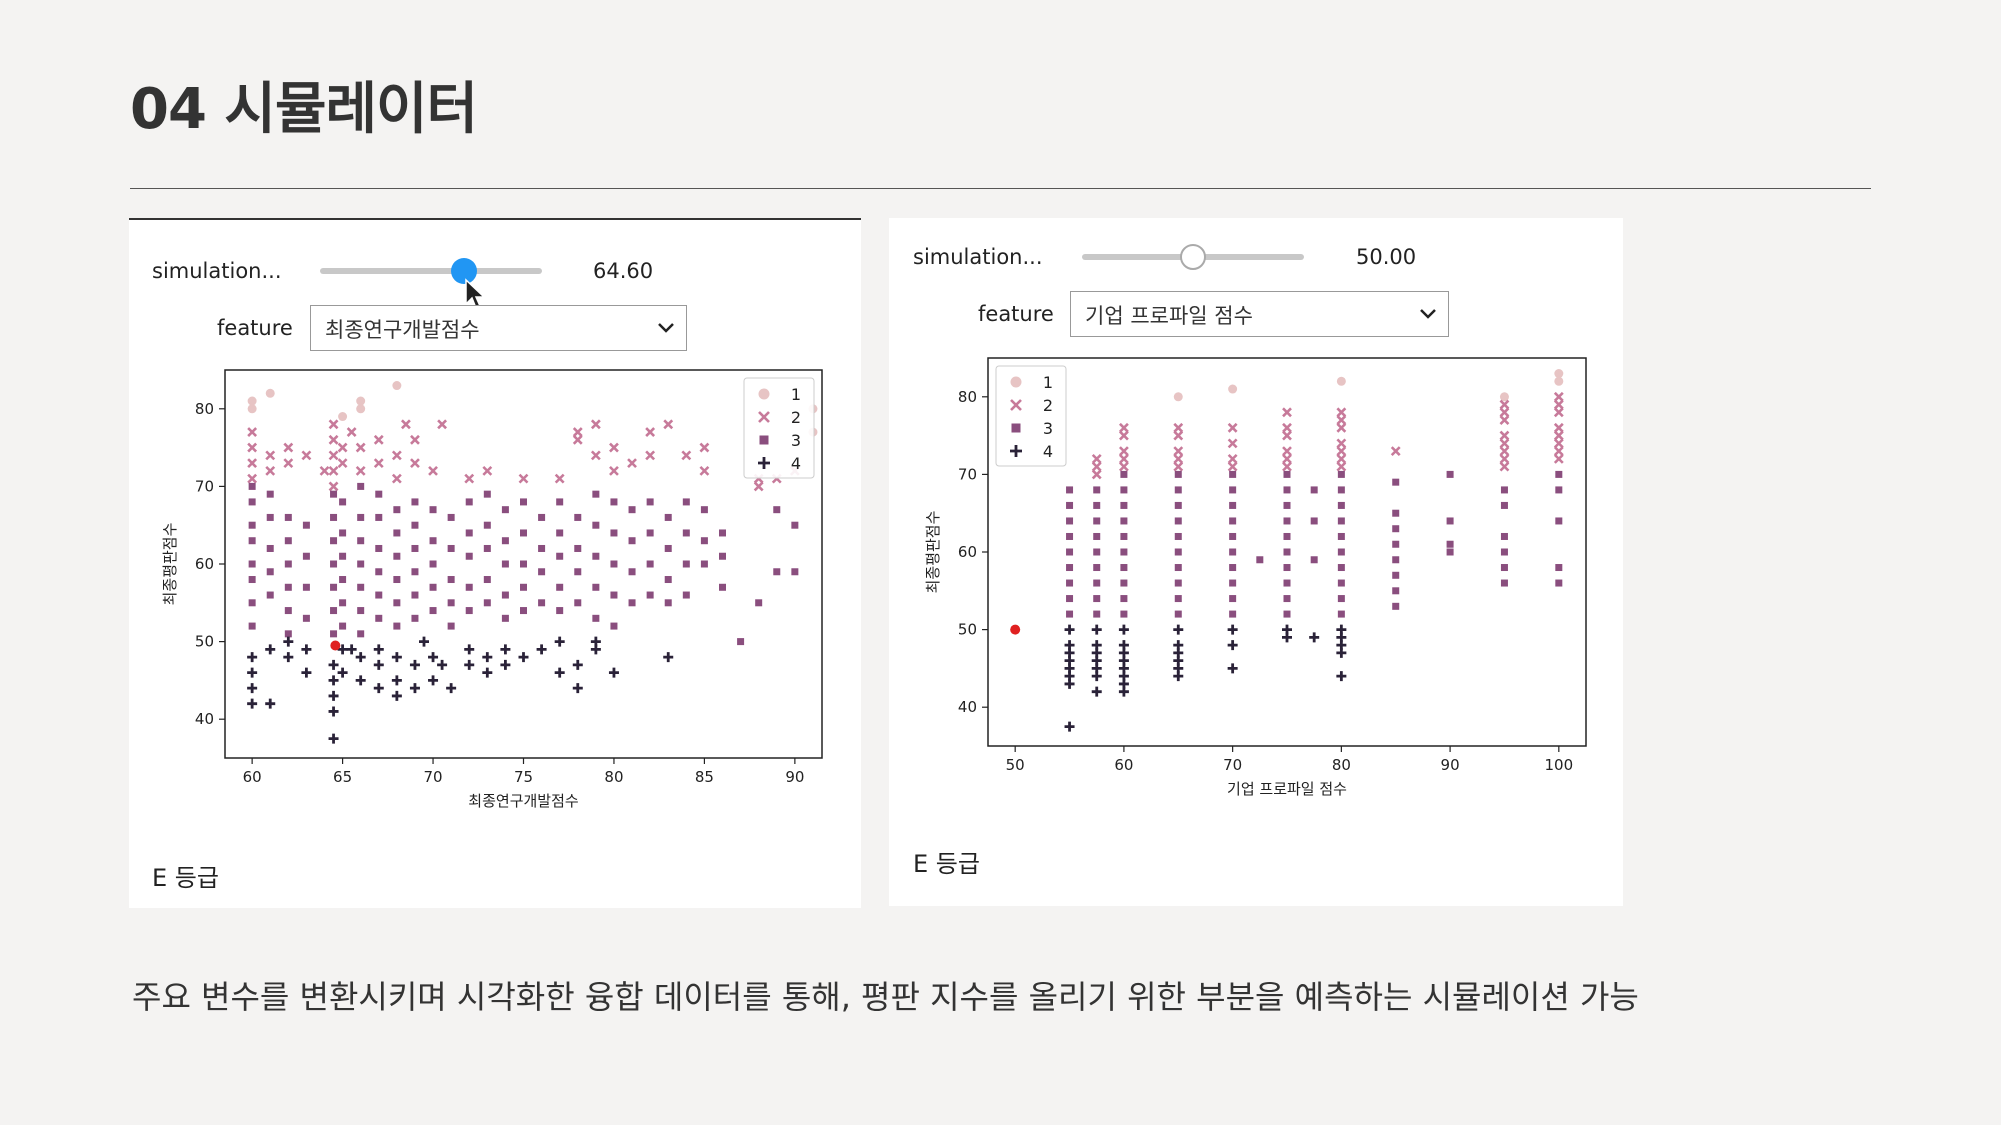  What do you see at coordinates (431, 271) in the screenshot?
I see `simulation-slider-track` at bounding box center [431, 271].